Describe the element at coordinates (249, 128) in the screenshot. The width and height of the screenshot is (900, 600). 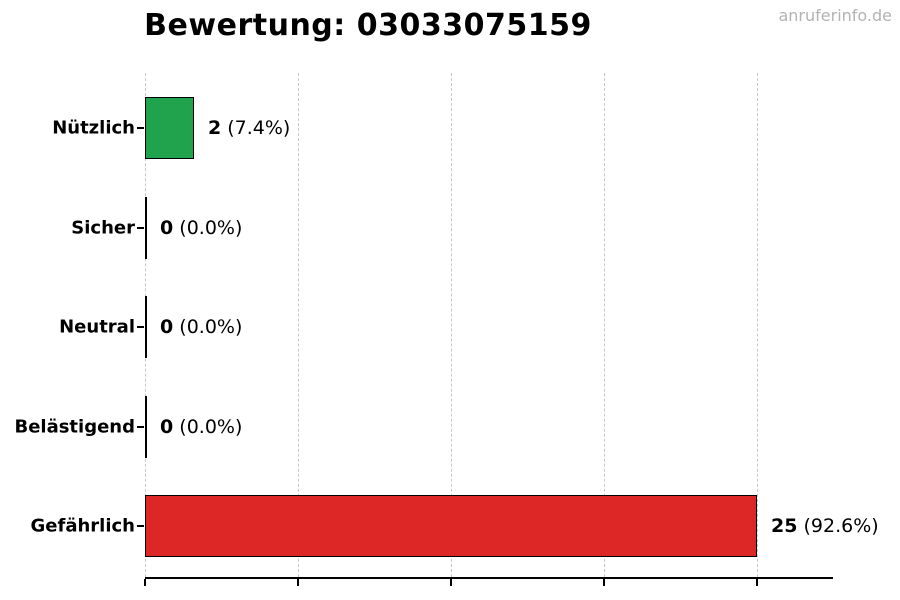
I see `value-label: 2 (7.4%)` at that location.